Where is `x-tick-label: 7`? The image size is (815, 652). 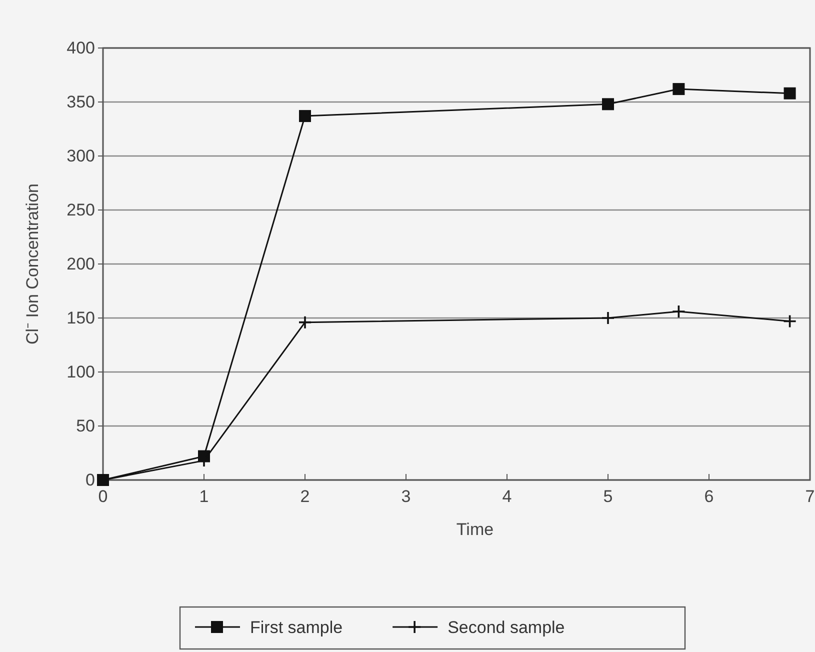
x-tick-label: 7 is located at coordinates (810, 496).